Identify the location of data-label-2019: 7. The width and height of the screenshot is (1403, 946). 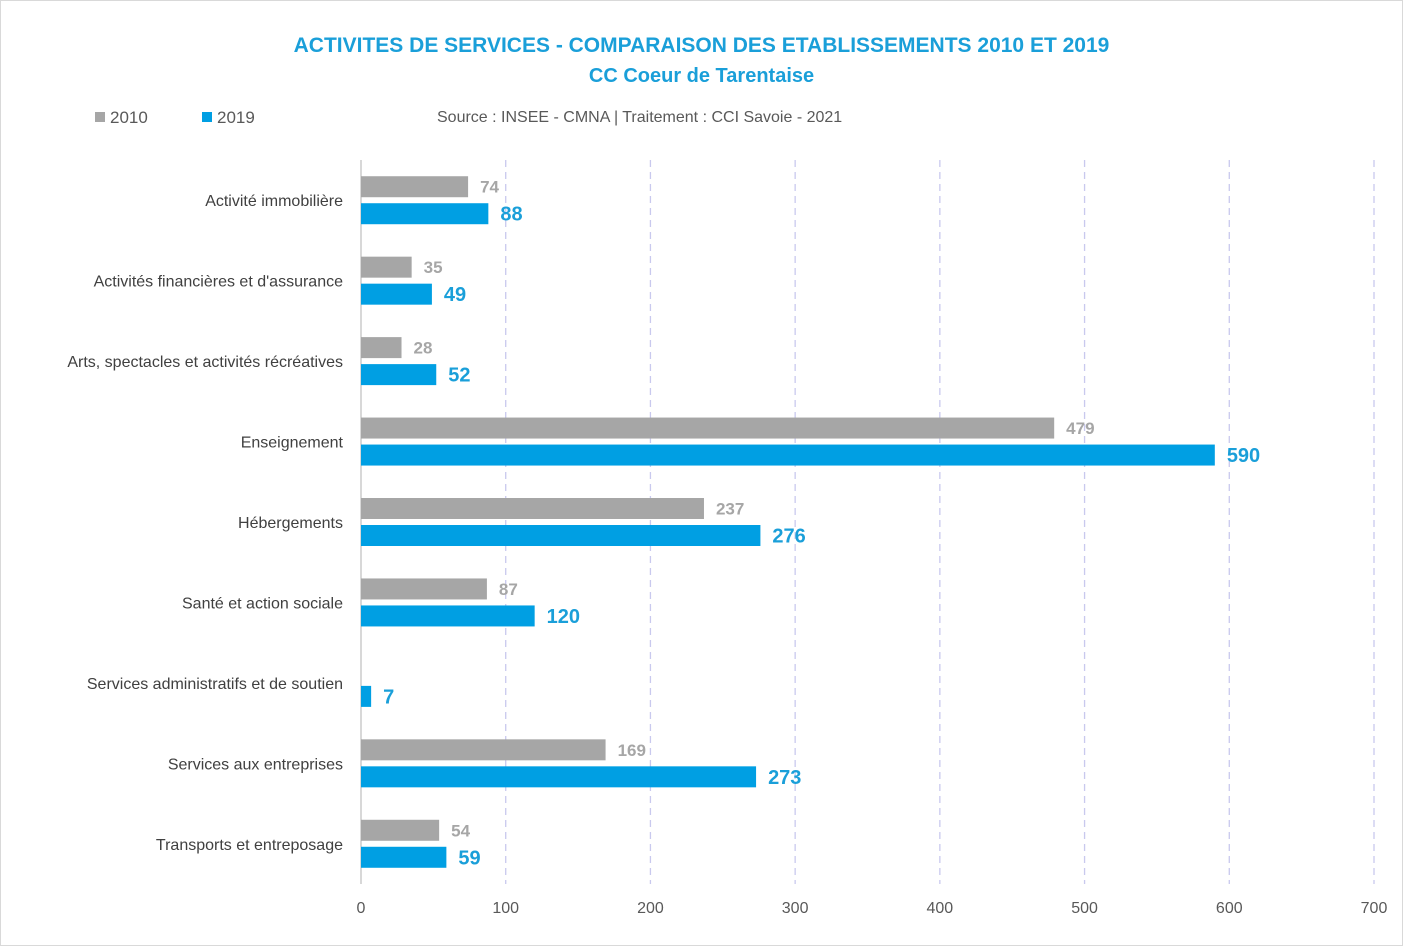
(388, 697).